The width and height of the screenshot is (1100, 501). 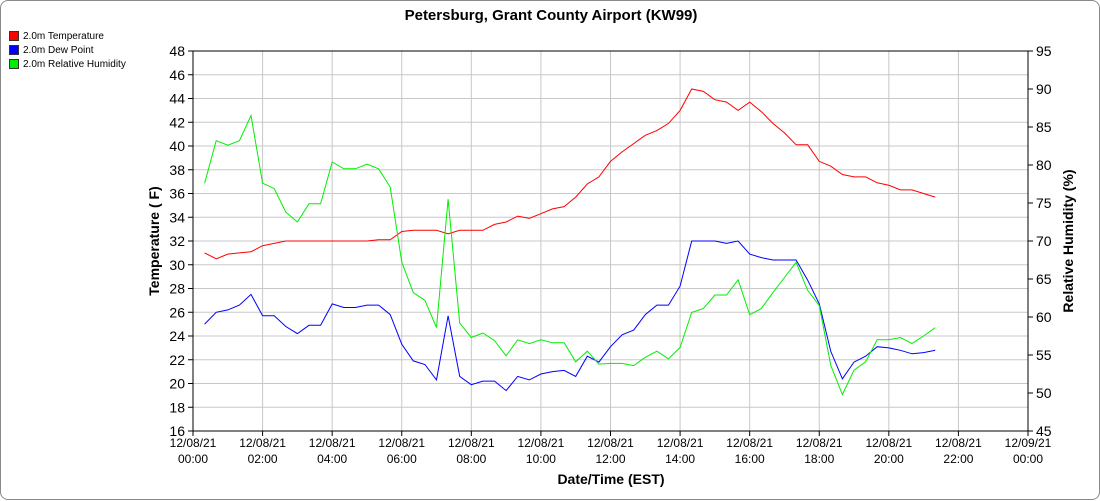 I want to click on y-right-tick-label: 90, so click(x=1044, y=89).